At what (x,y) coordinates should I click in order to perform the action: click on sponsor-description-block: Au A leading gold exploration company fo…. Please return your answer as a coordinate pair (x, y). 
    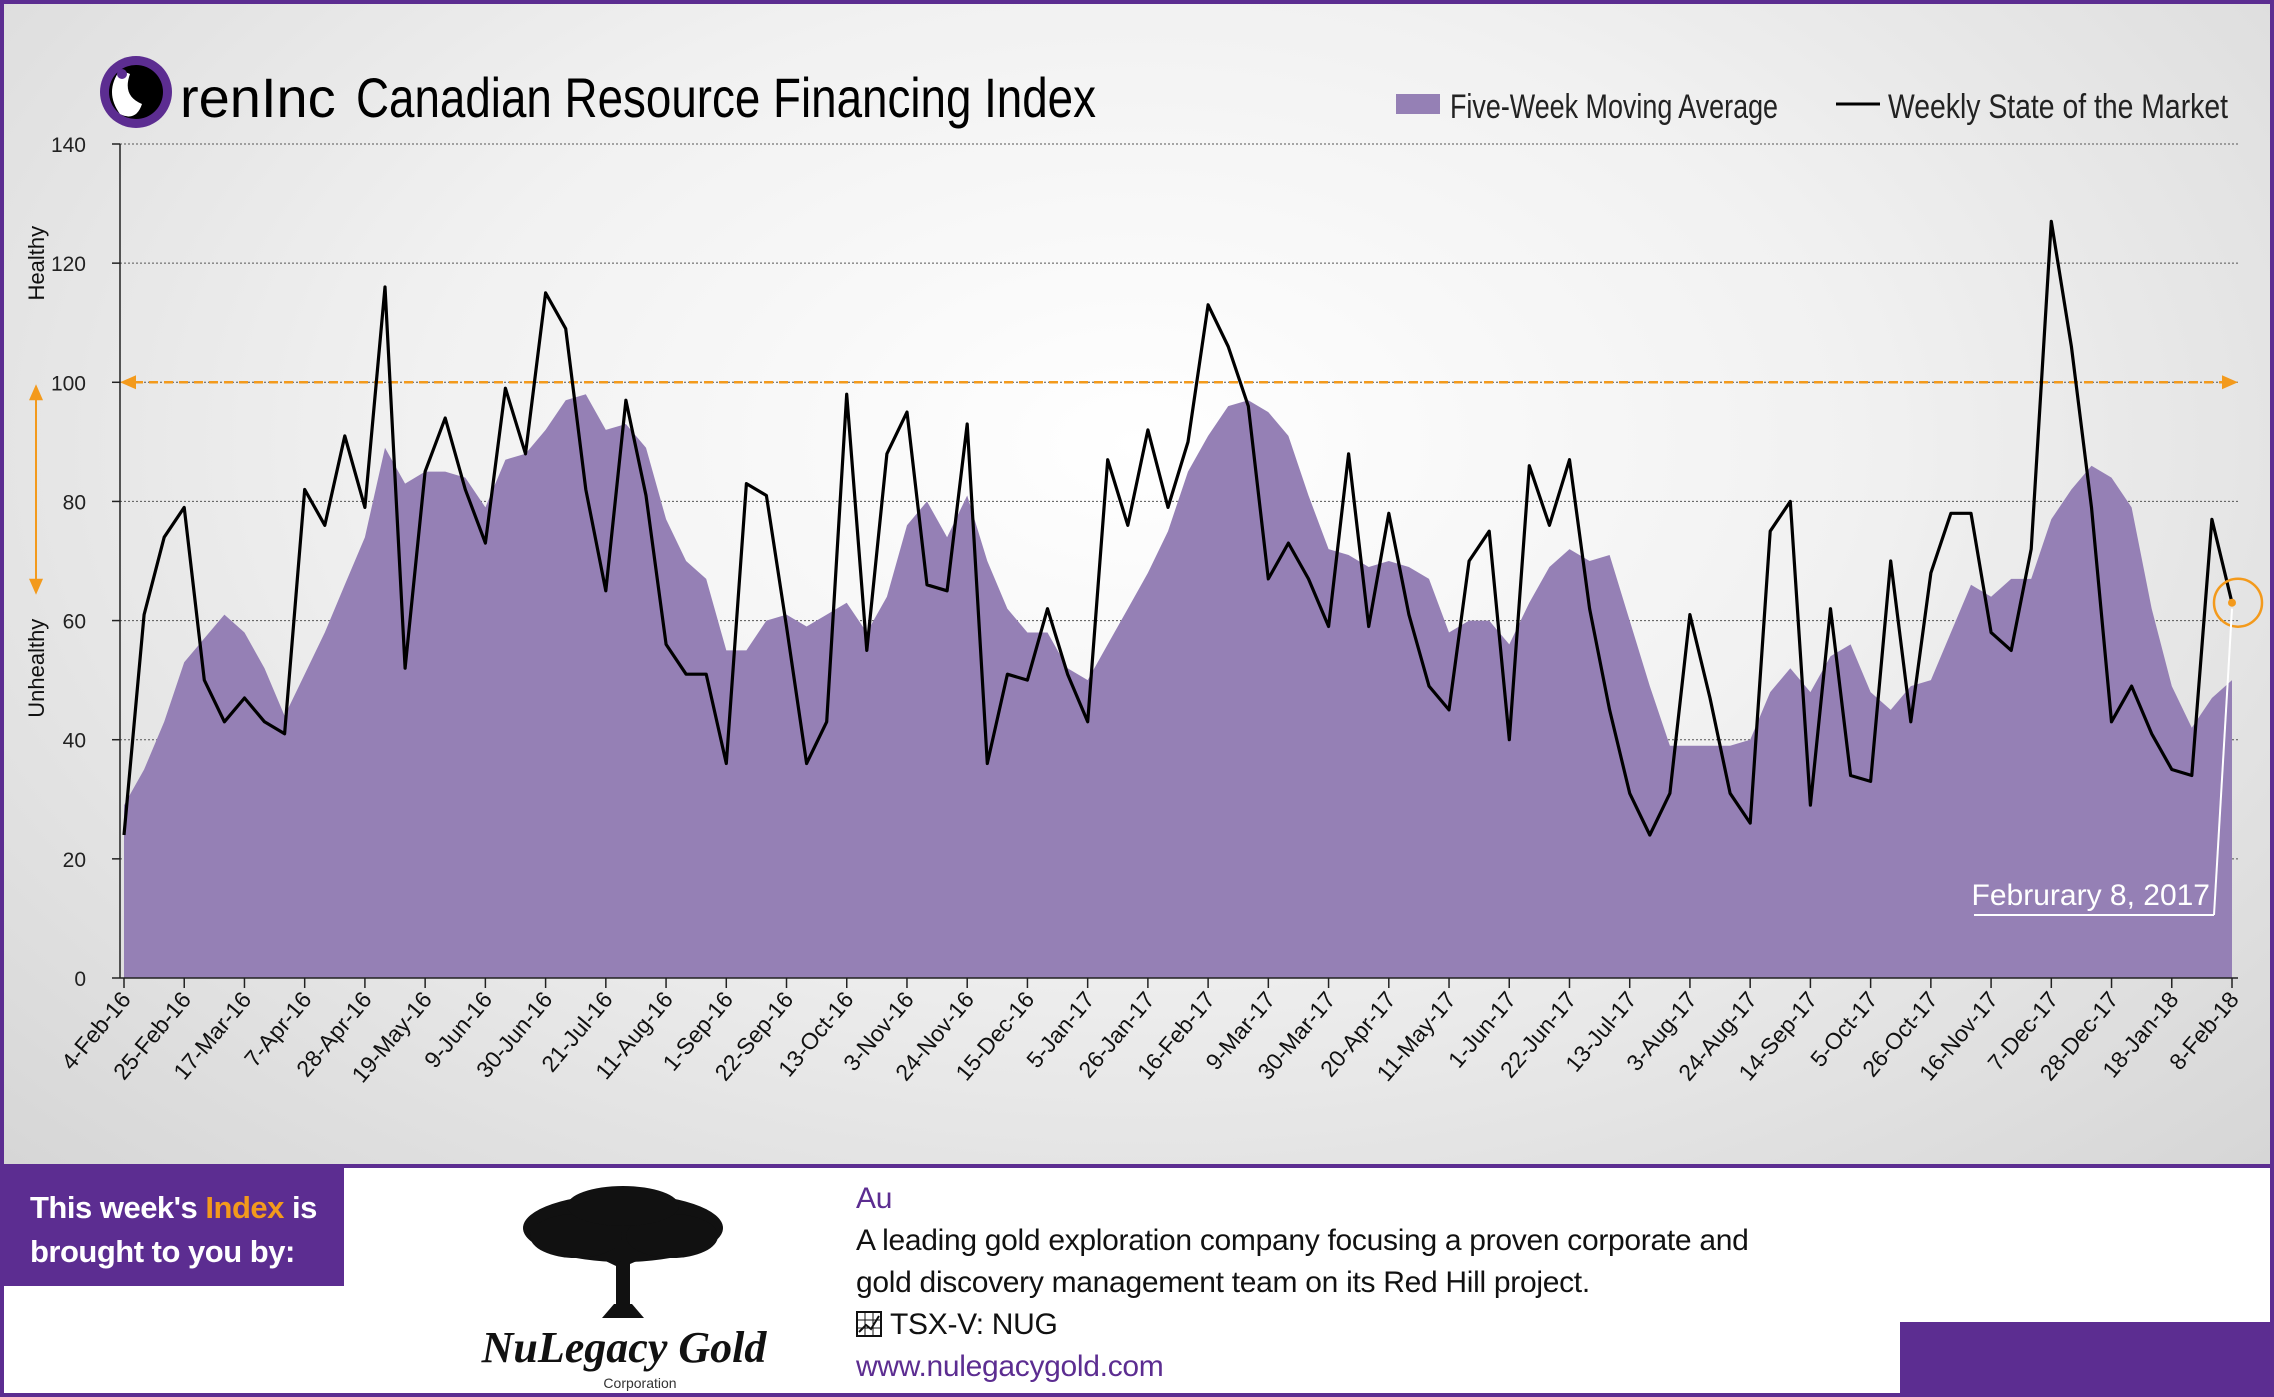
    Looking at the image, I should click on (1356, 1283).